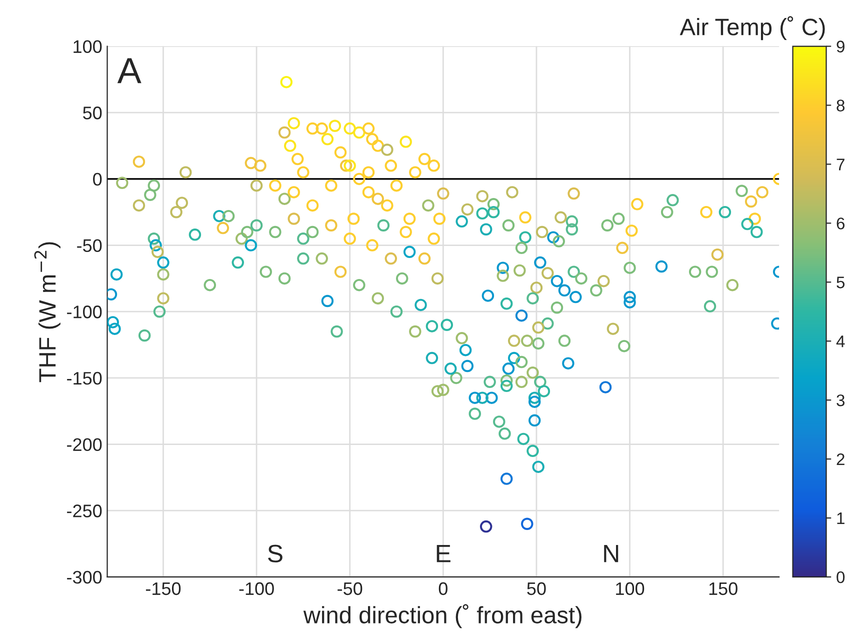 This screenshot has width=858, height=634. I want to click on y-tick-label: -100, so click(84, 312).